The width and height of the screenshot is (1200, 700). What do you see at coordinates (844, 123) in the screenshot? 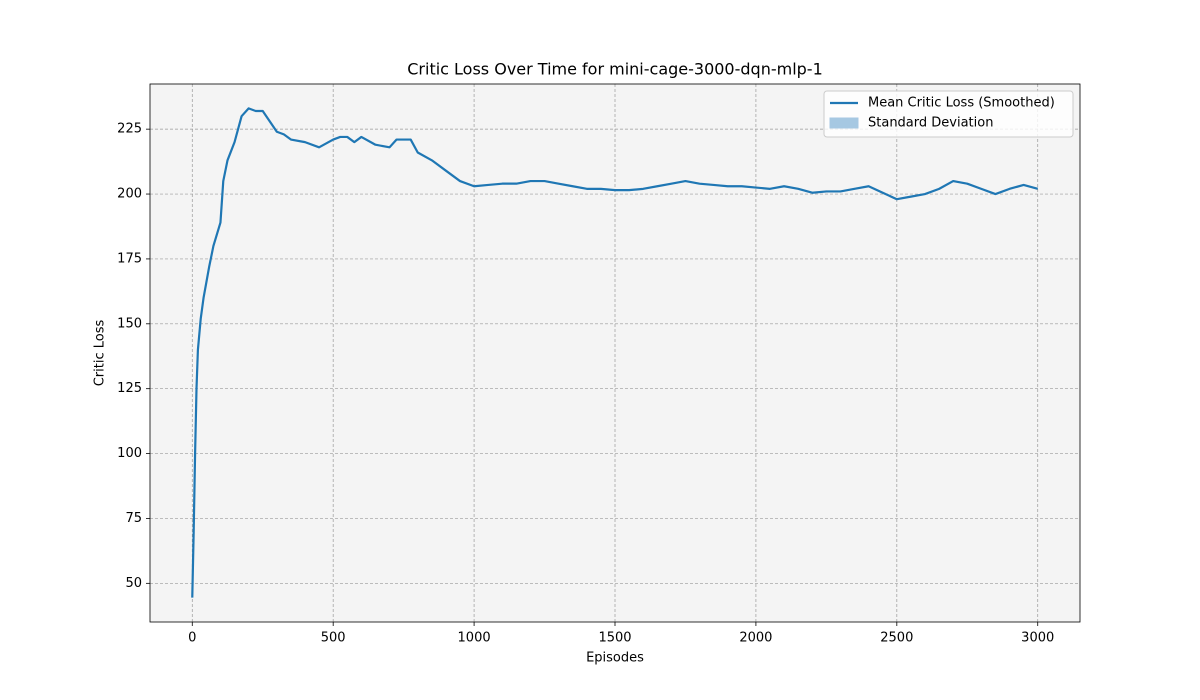
I see `legend-swatch` at bounding box center [844, 123].